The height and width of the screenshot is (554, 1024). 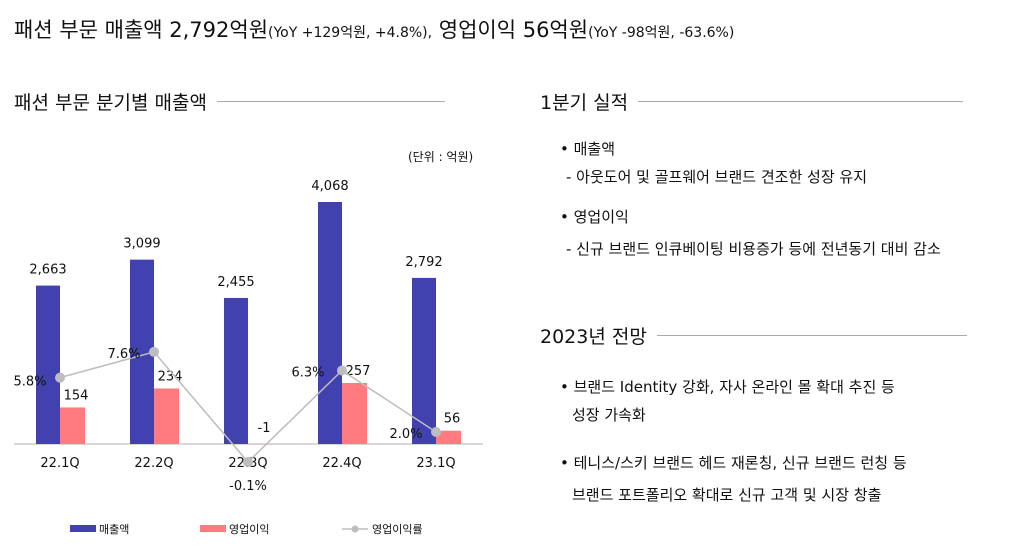 I want to click on headline-op: 영업이익 56억원, so click(x=510, y=30).